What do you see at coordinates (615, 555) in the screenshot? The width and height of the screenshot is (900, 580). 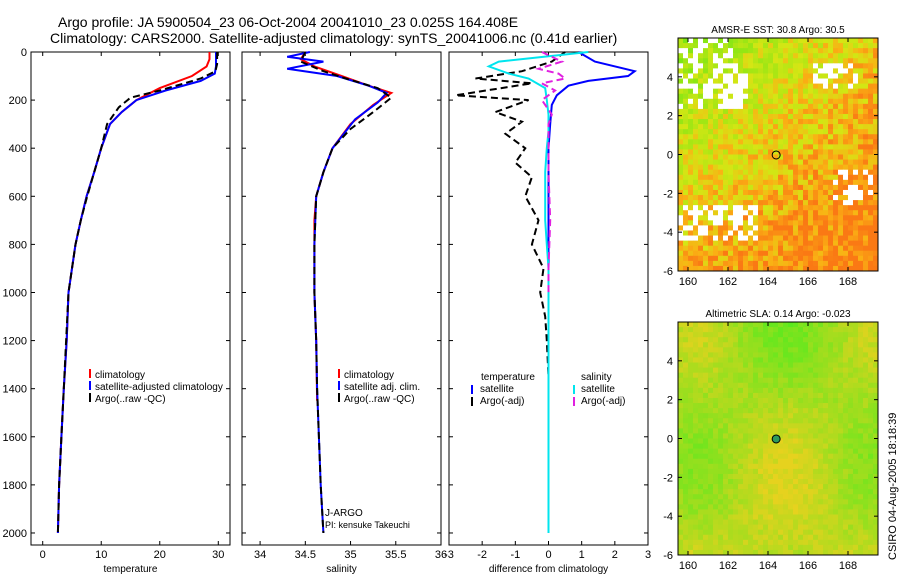 I see `x-tick-label: 2` at bounding box center [615, 555].